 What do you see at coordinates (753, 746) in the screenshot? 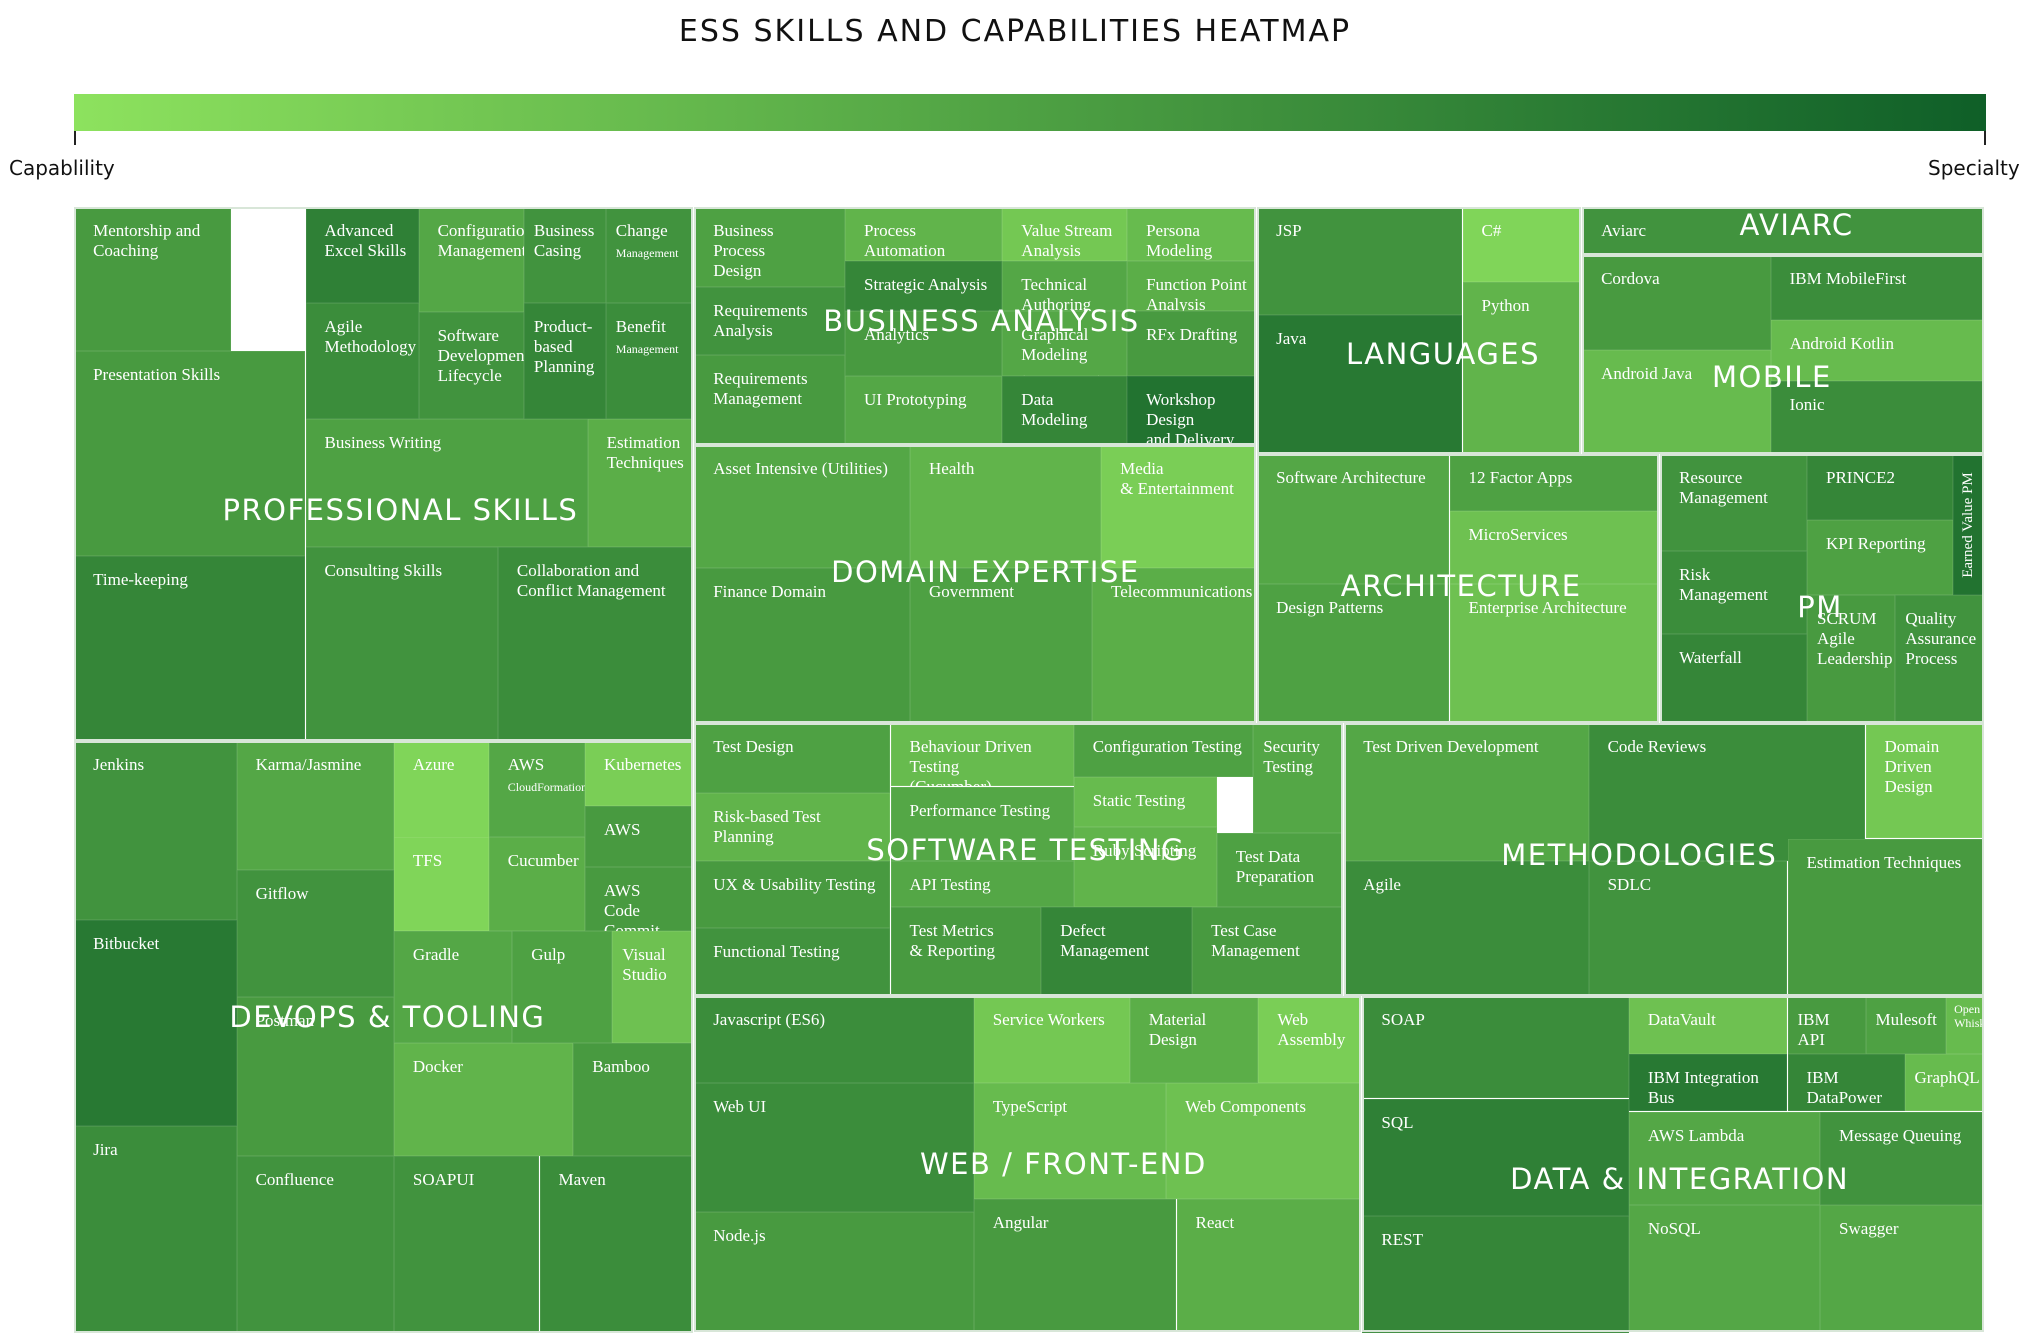
I see `tile-label: Test Design` at bounding box center [753, 746].